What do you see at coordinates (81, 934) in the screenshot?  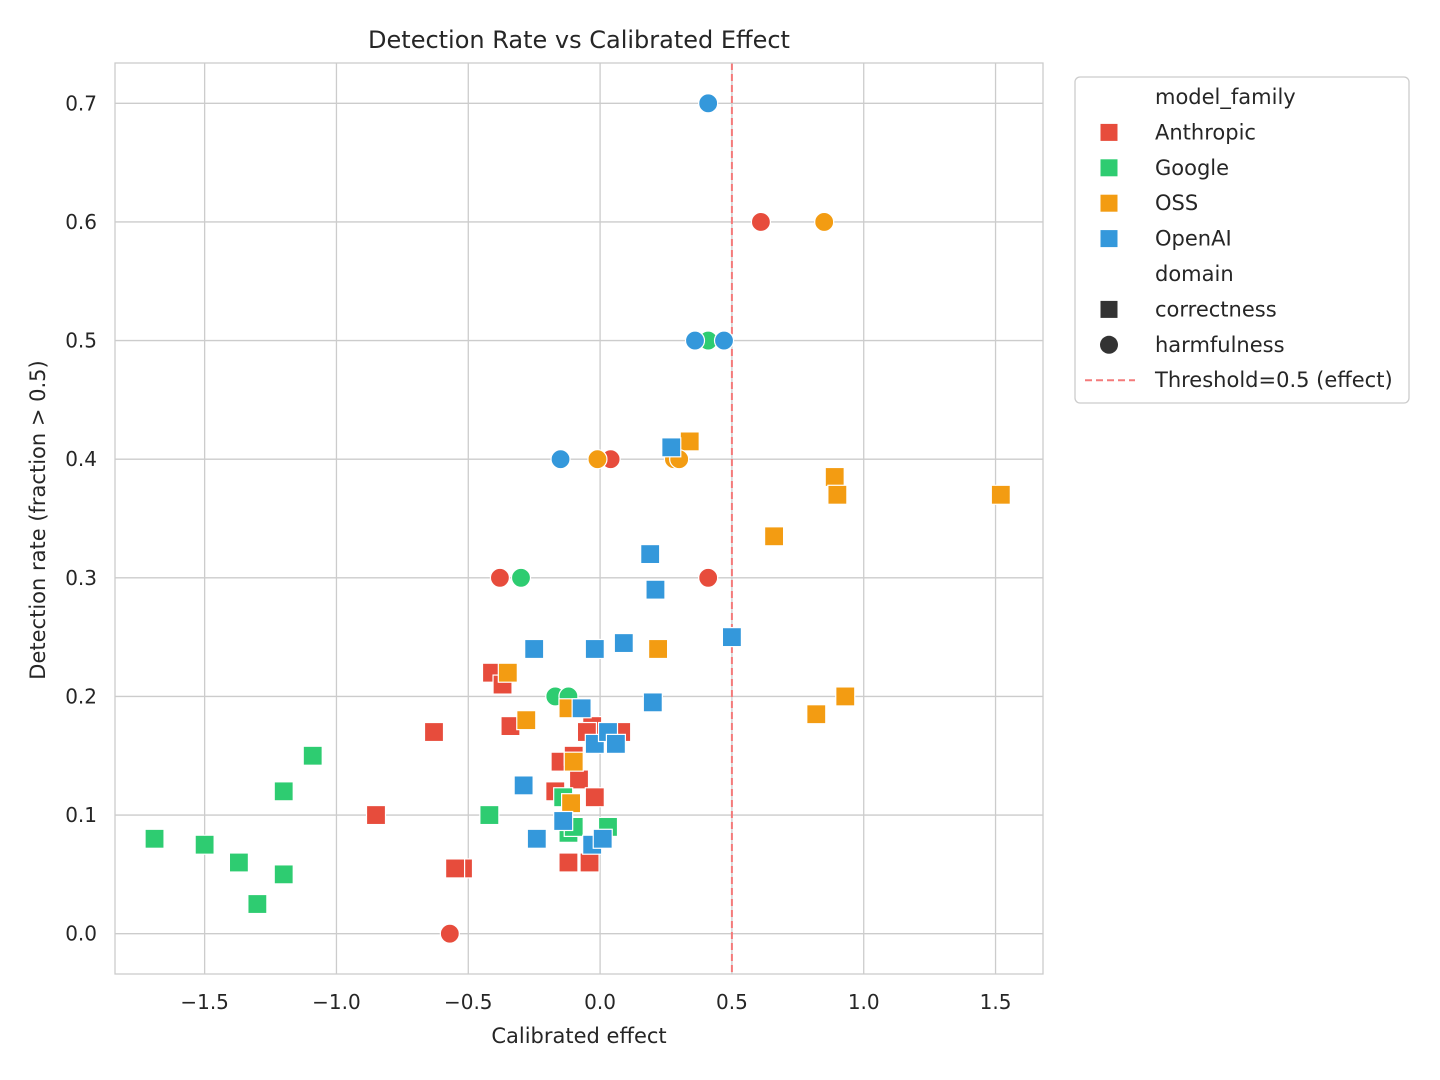 I see `y-tick-label: 0.0` at bounding box center [81, 934].